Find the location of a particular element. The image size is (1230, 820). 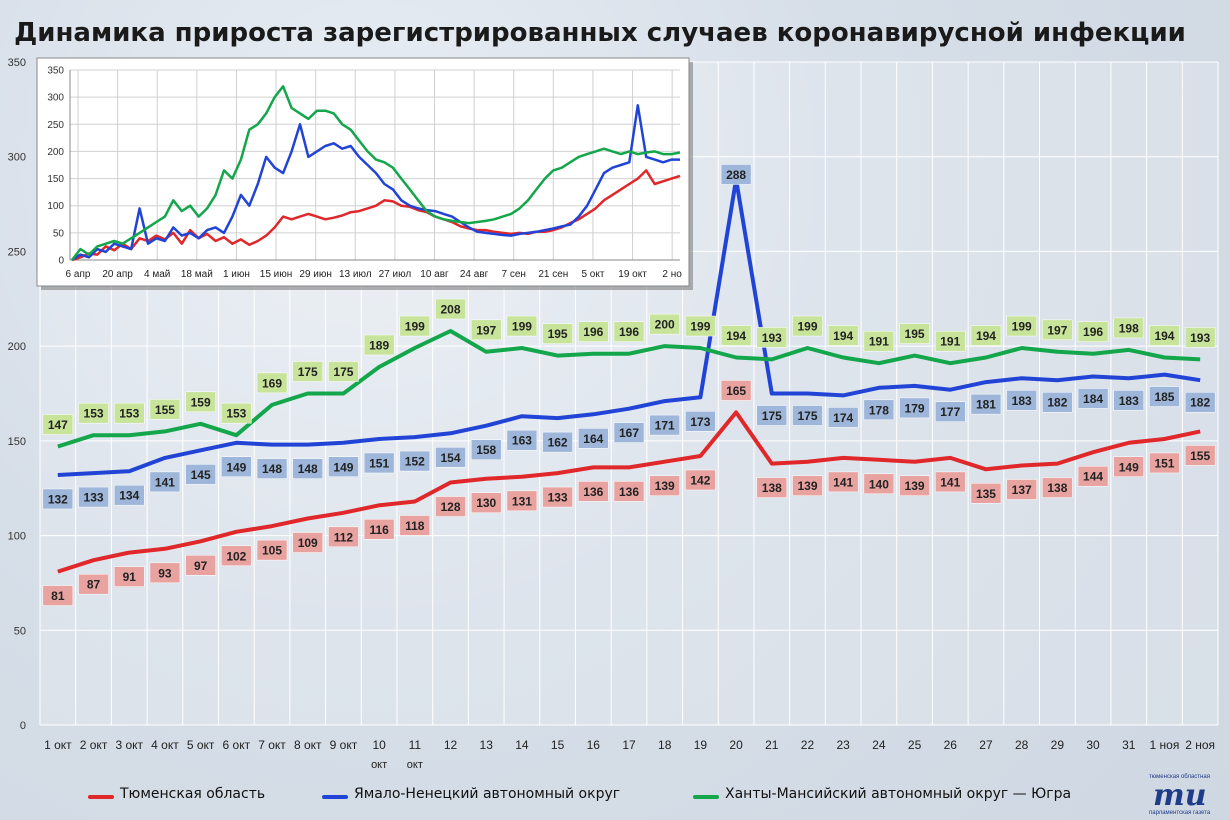

data-label: 132 is located at coordinates (58, 499).